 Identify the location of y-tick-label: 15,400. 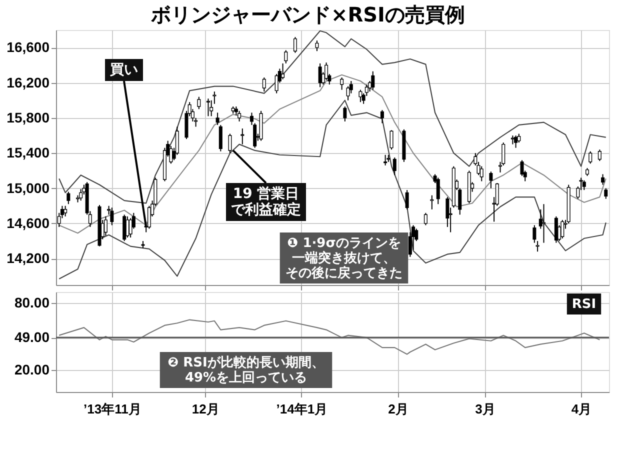
(28, 152).